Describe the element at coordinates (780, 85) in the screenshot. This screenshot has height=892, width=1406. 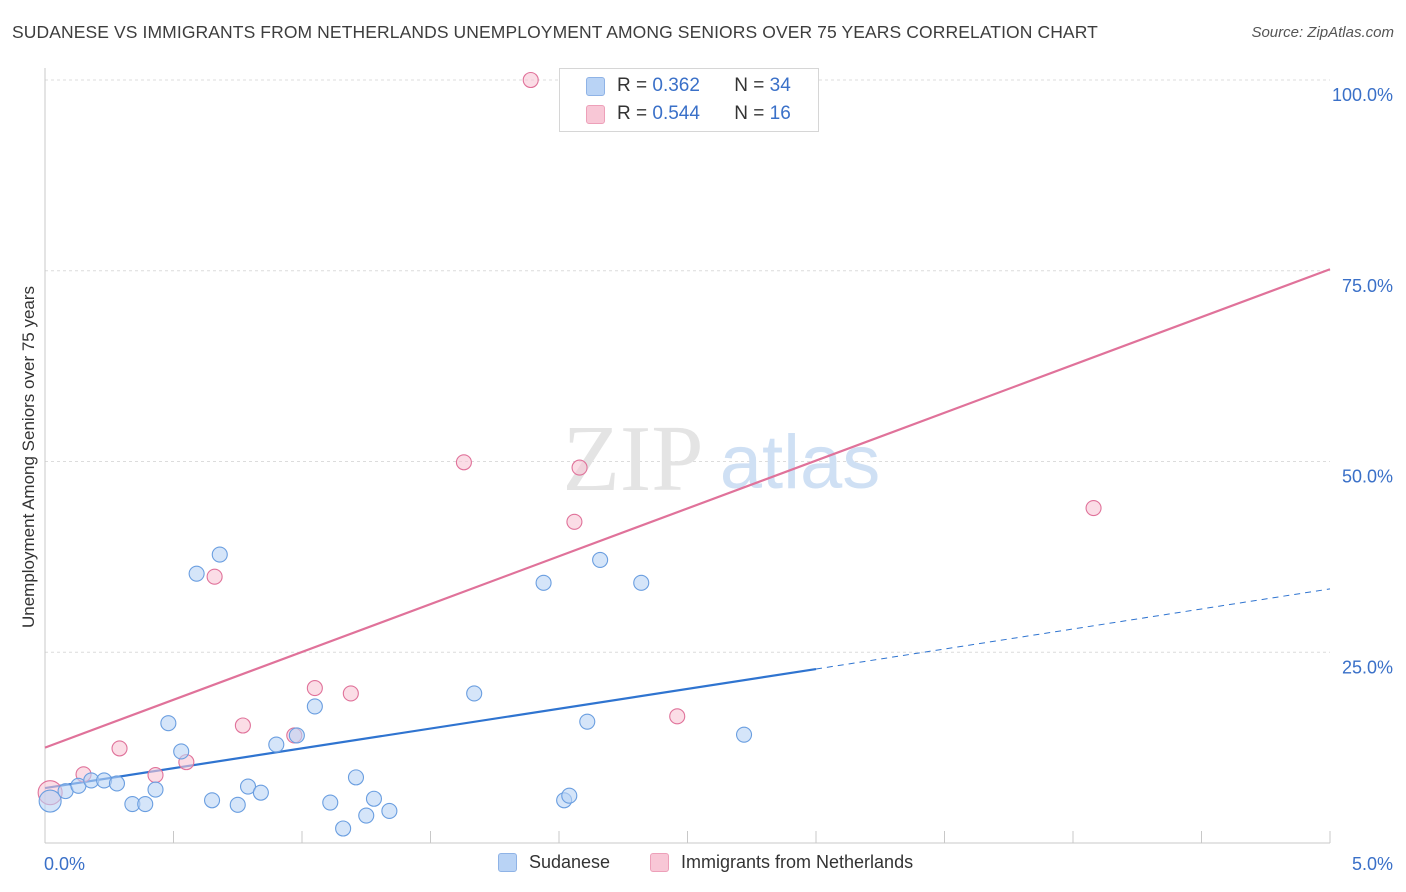
I see `n-value: 34` at that location.